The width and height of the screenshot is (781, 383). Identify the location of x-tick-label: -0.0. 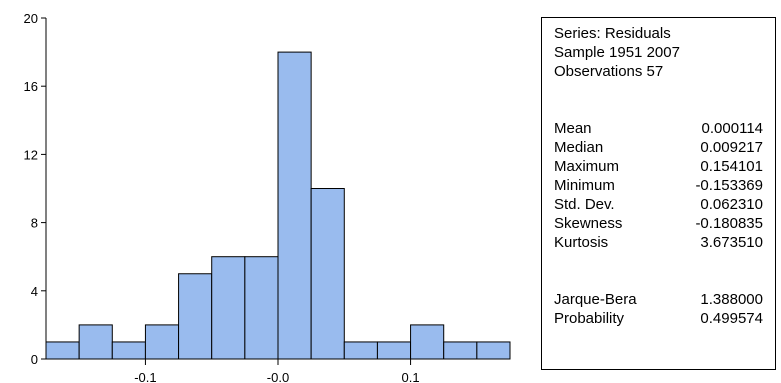
(278, 376).